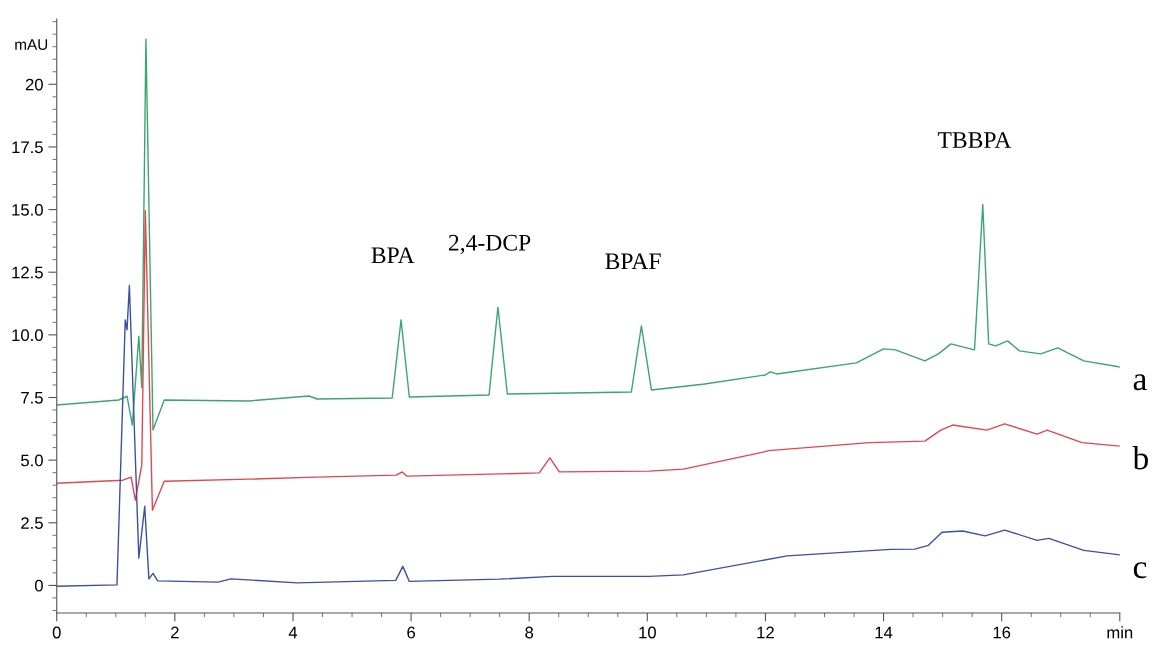  What do you see at coordinates (56, 632) in the screenshot?
I see `x-tick-label: 0` at bounding box center [56, 632].